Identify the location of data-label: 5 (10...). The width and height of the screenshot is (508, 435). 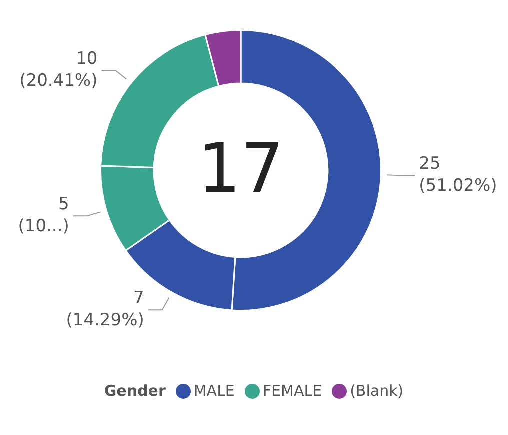
(44, 215).